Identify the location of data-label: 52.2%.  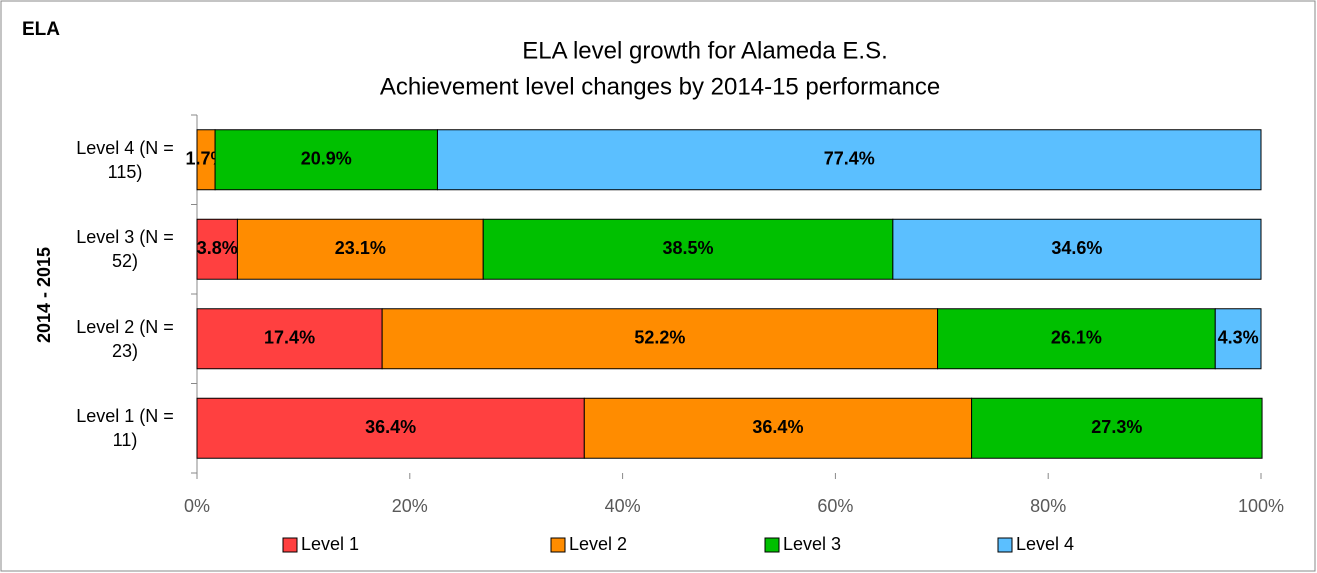
(659, 338).